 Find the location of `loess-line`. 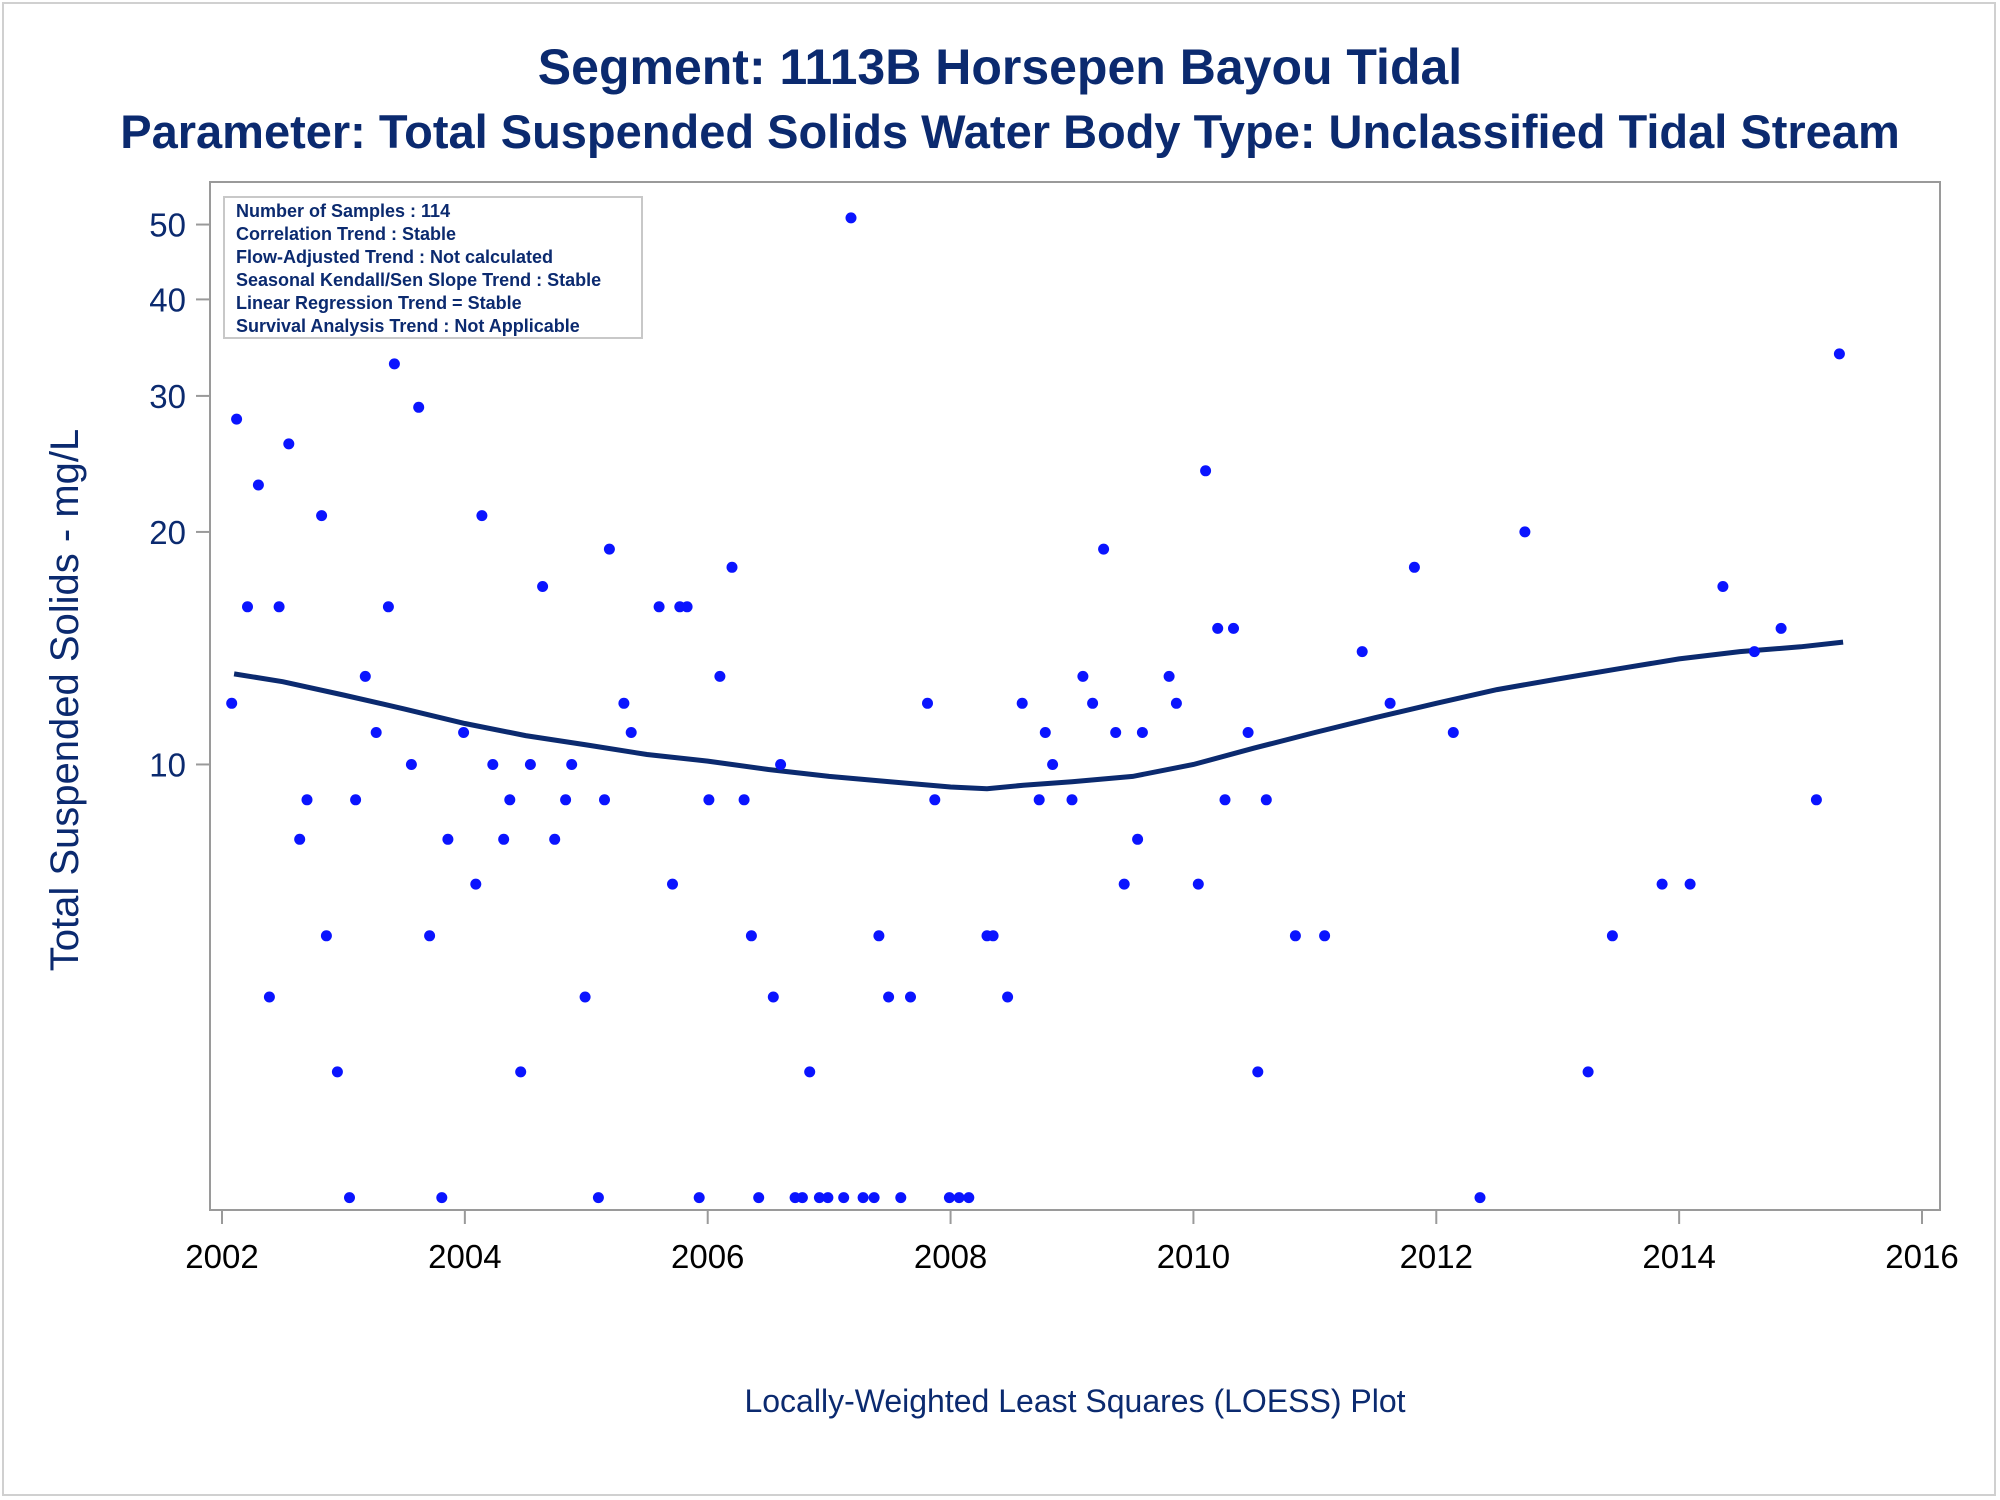

loess-line is located at coordinates (1038, 715).